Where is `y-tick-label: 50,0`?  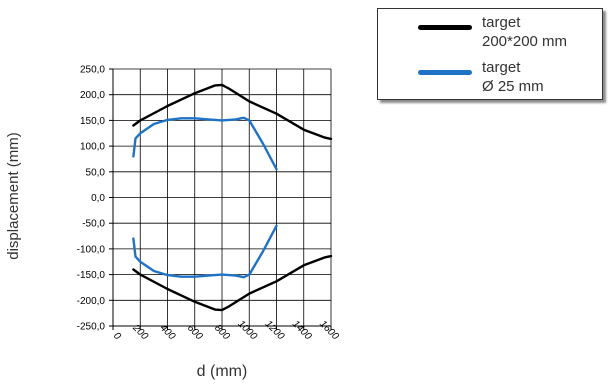
y-tick-label: 50,0 is located at coordinates (96, 172).